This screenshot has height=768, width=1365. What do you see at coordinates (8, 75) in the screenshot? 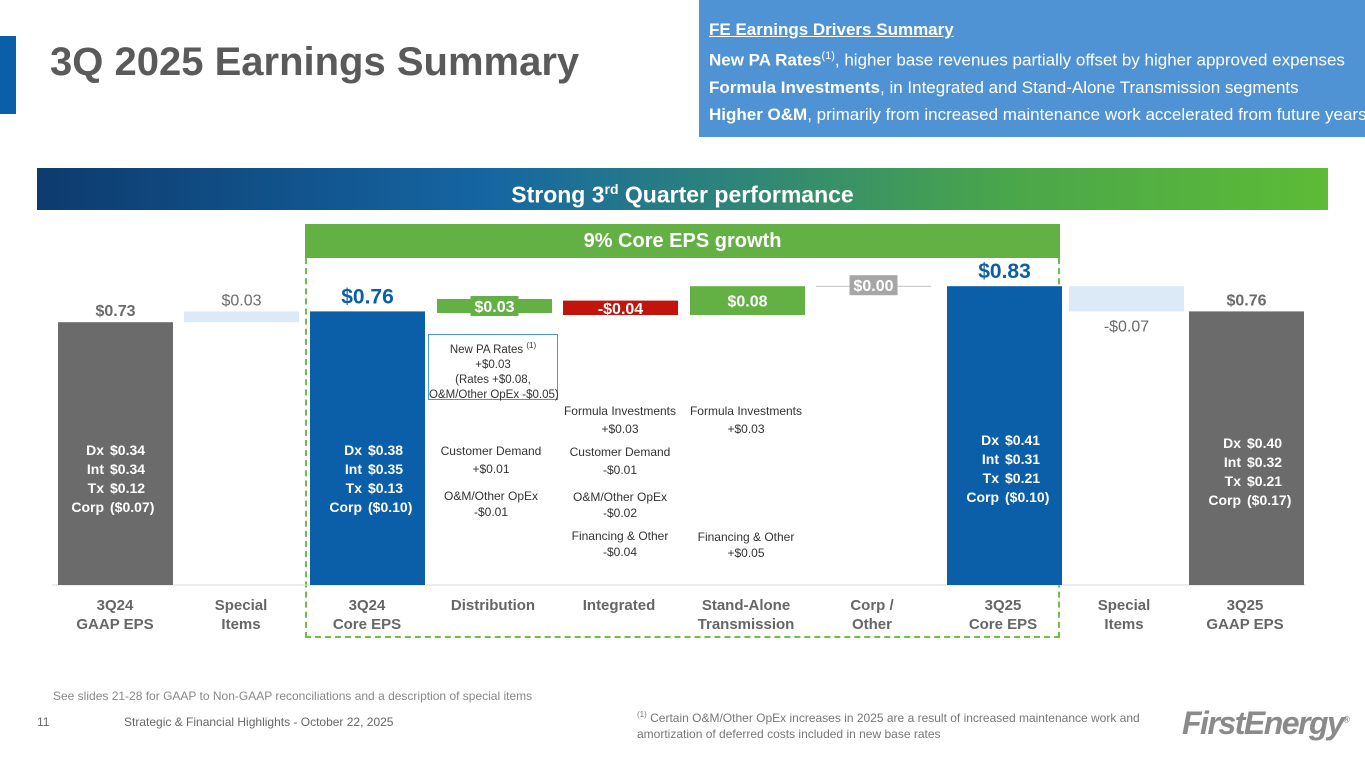
I see `title-accent-bar` at bounding box center [8, 75].